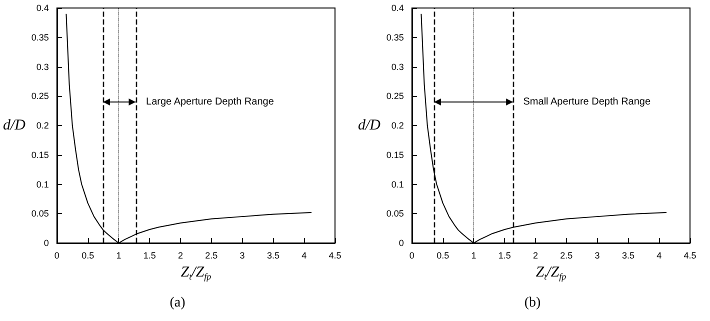 This screenshot has height=321, width=710. I want to click on annotation: Small Aperture Depth Range, so click(587, 102).